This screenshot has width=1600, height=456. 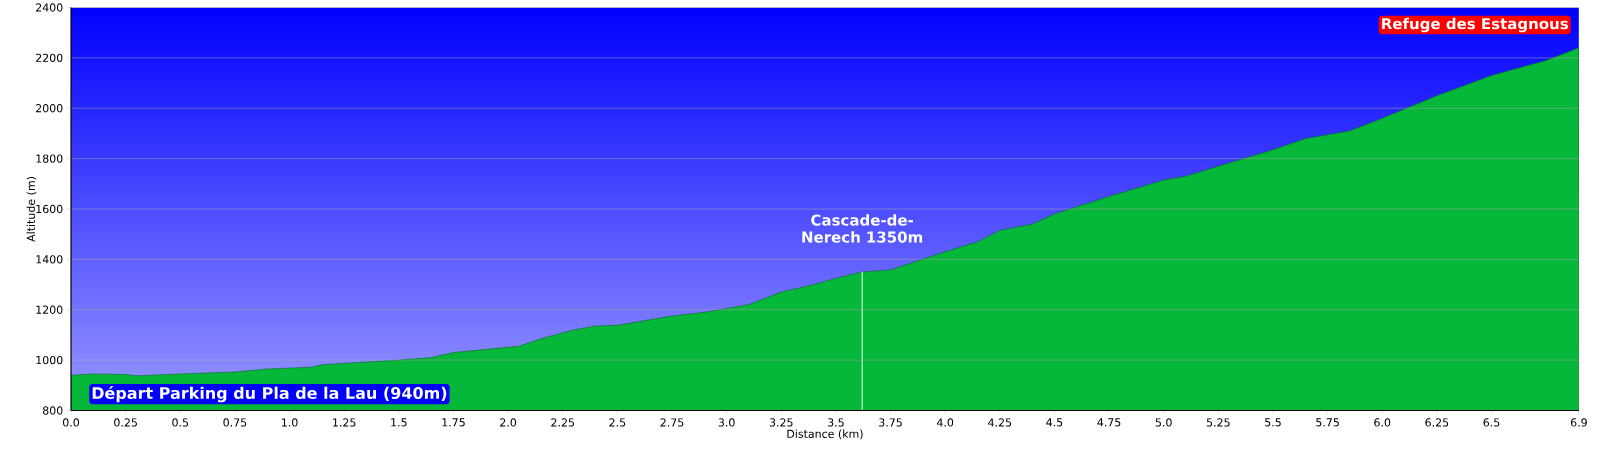 What do you see at coordinates (344, 422) in the screenshot?
I see `x-tick-label: 1.25` at bounding box center [344, 422].